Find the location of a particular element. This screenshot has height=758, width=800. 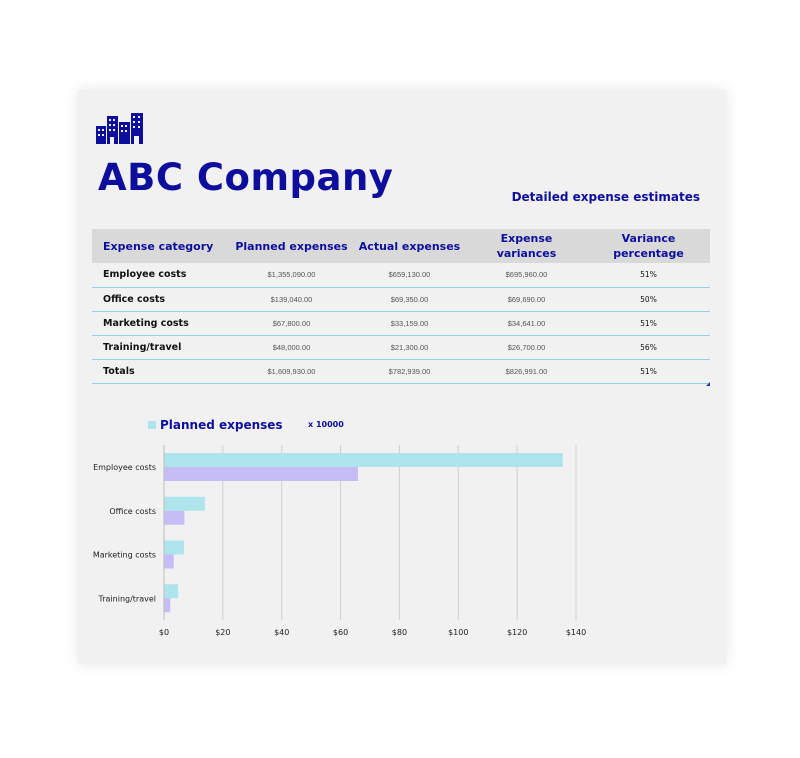

legend-swatch-planned is located at coordinates (152, 425).